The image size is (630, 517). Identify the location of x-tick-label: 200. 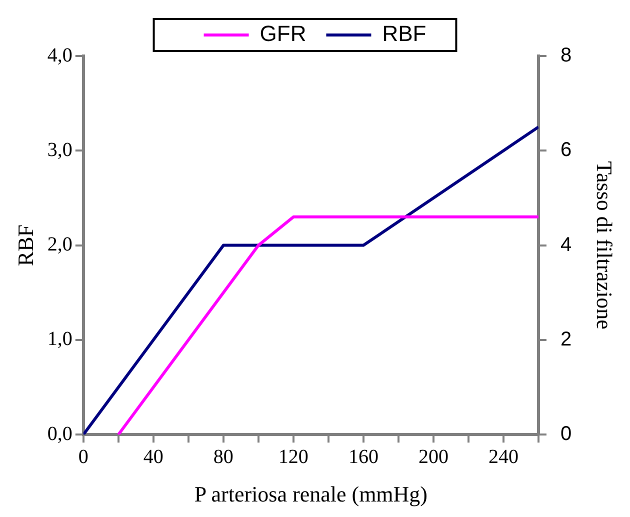
(433, 457).